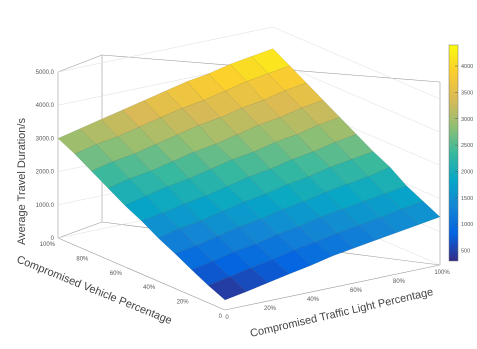 The height and width of the screenshot is (349, 477). Describe the element at coordinates (48, 245) in the screenshot. I see `x-tick-label: 100%` at that location.